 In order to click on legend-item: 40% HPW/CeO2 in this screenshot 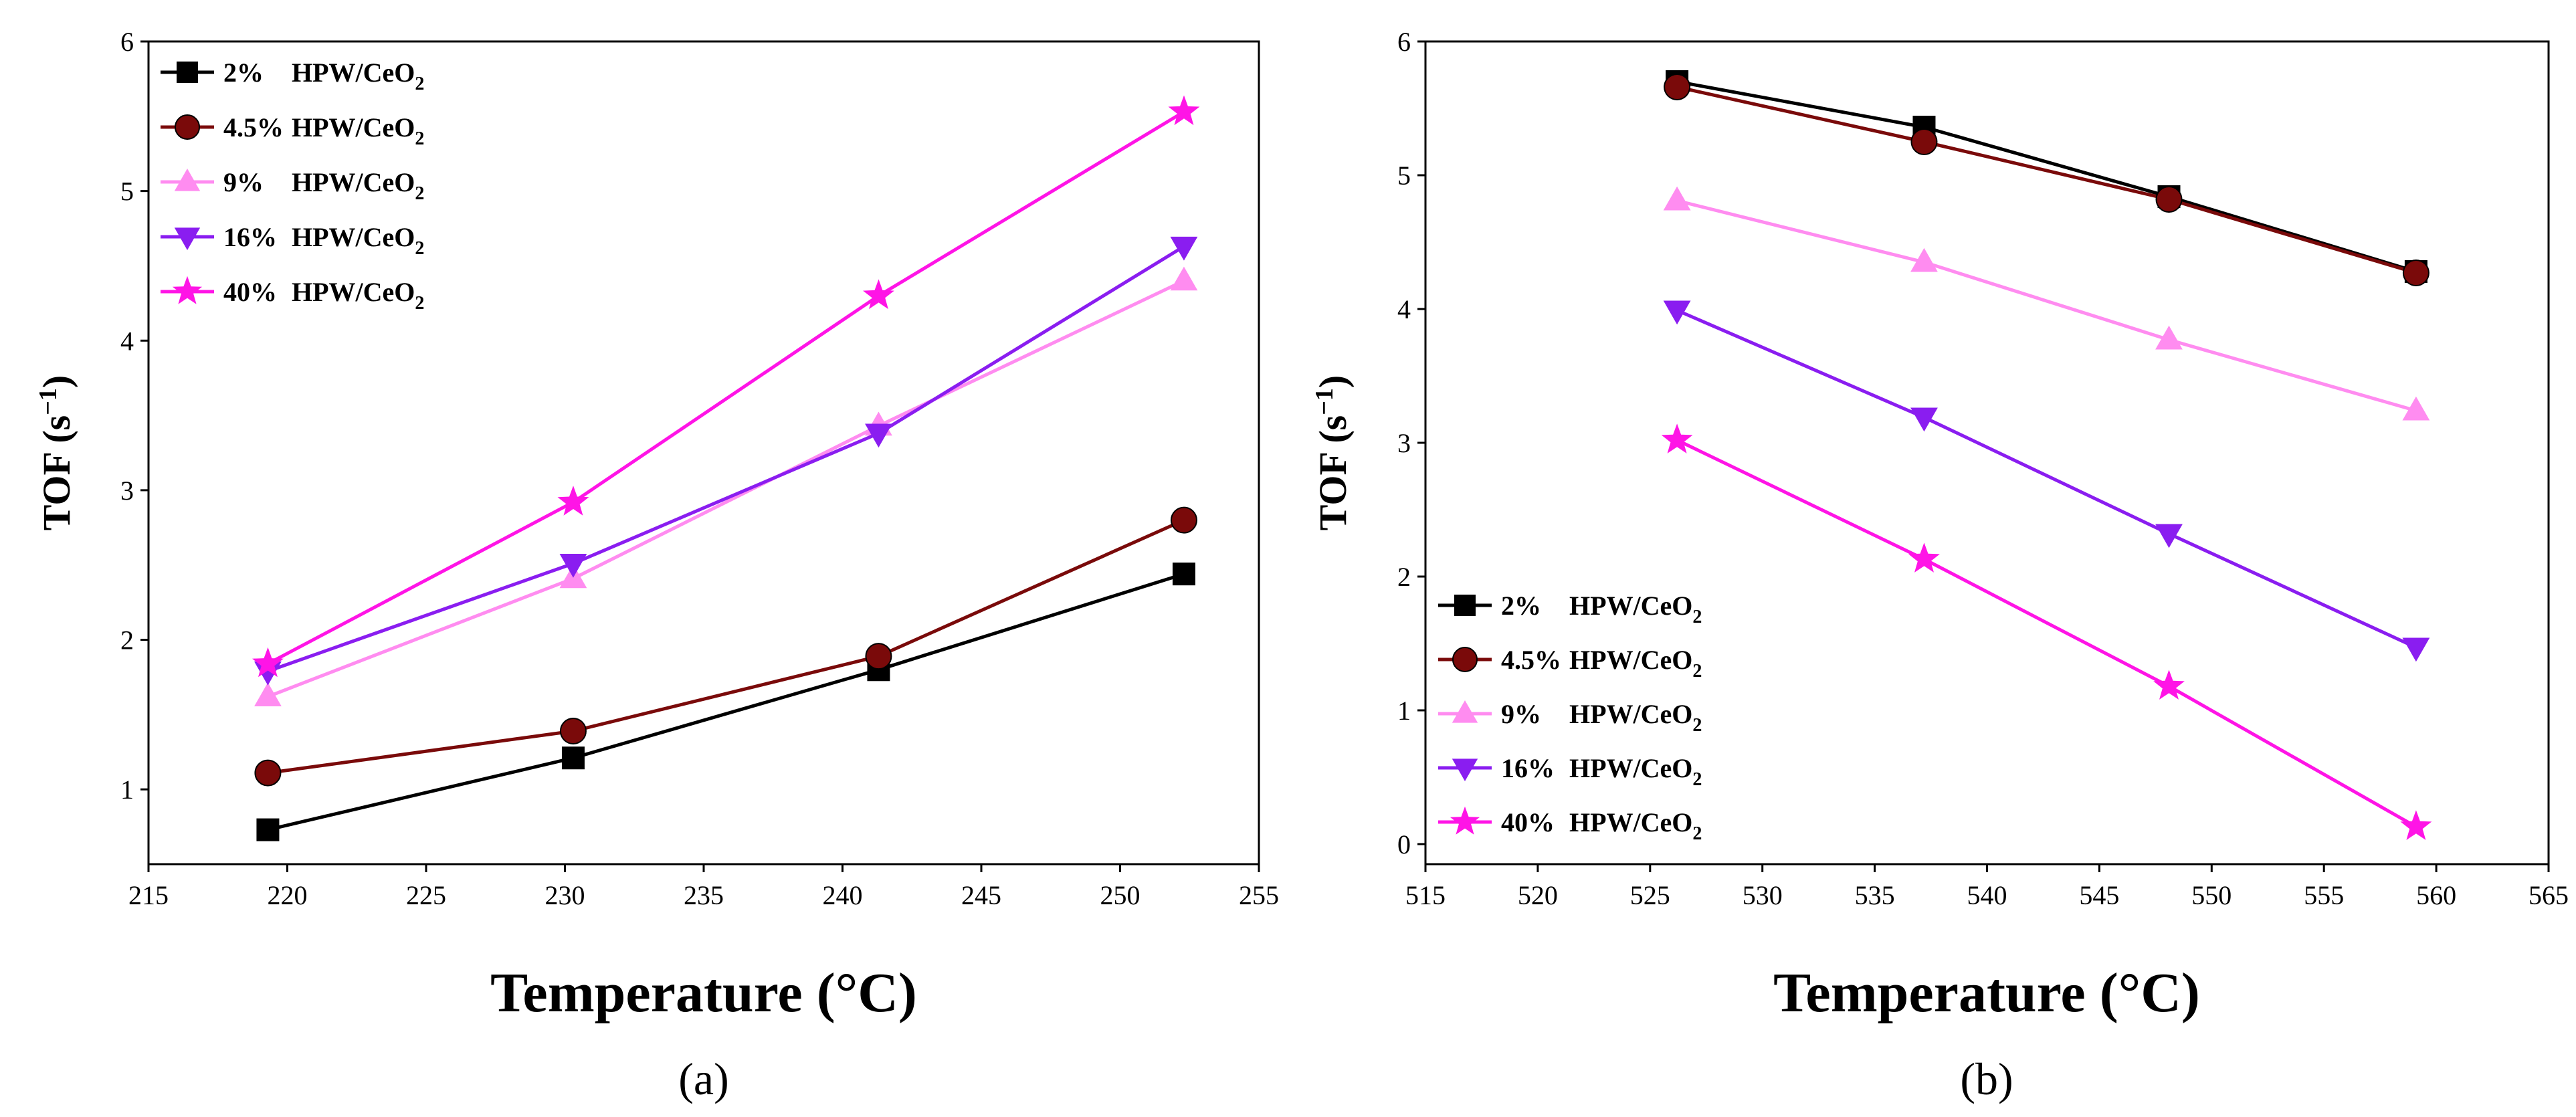, I will do `click(1570, 825)`.